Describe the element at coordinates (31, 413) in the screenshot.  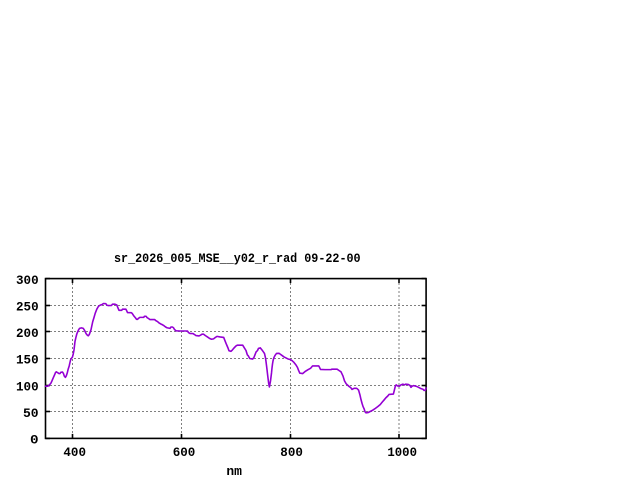
I see `svg-text: 50` at that location.